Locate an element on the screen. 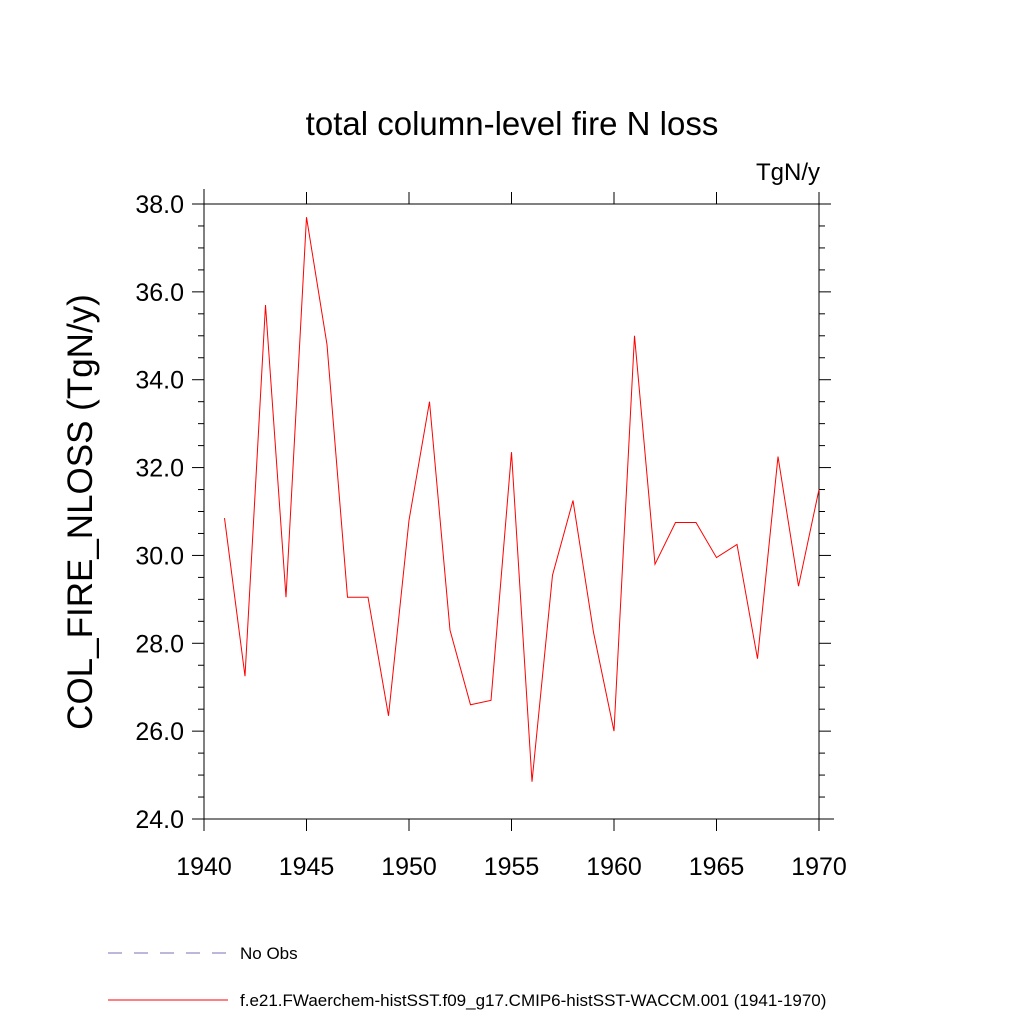 The image size is (1024, 1024). y-tick-label: 26.0 is located at coordinates (159, 732).